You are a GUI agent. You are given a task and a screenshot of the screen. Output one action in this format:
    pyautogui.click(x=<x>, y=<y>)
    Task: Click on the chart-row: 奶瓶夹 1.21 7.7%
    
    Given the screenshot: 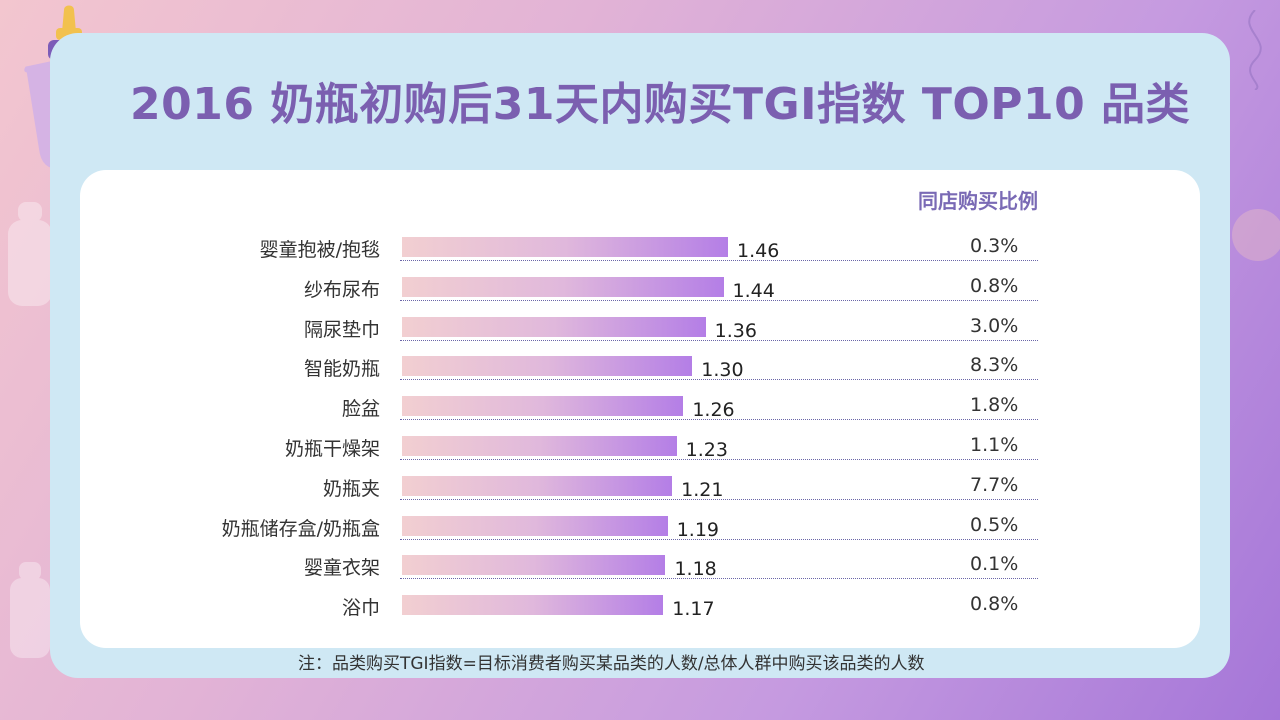 What is the action you would take?
    pyautogui.click(x=640, y=494)
    